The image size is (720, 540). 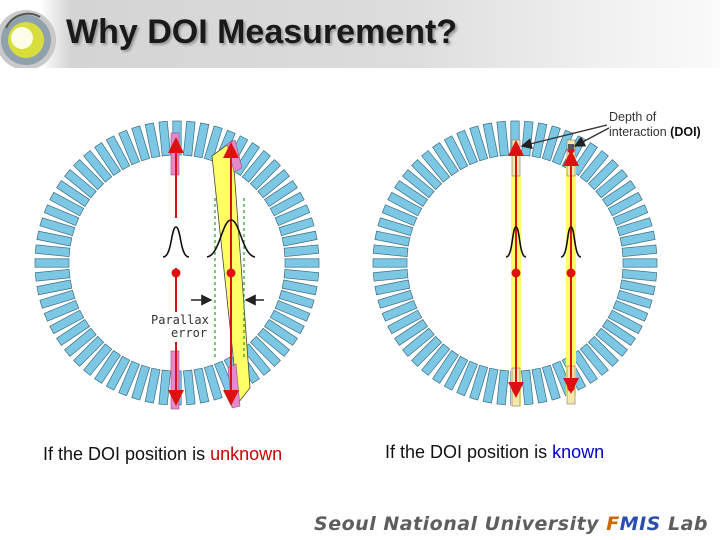 I want to click on parallax-label-line2: error, so click(x=189, y=333).